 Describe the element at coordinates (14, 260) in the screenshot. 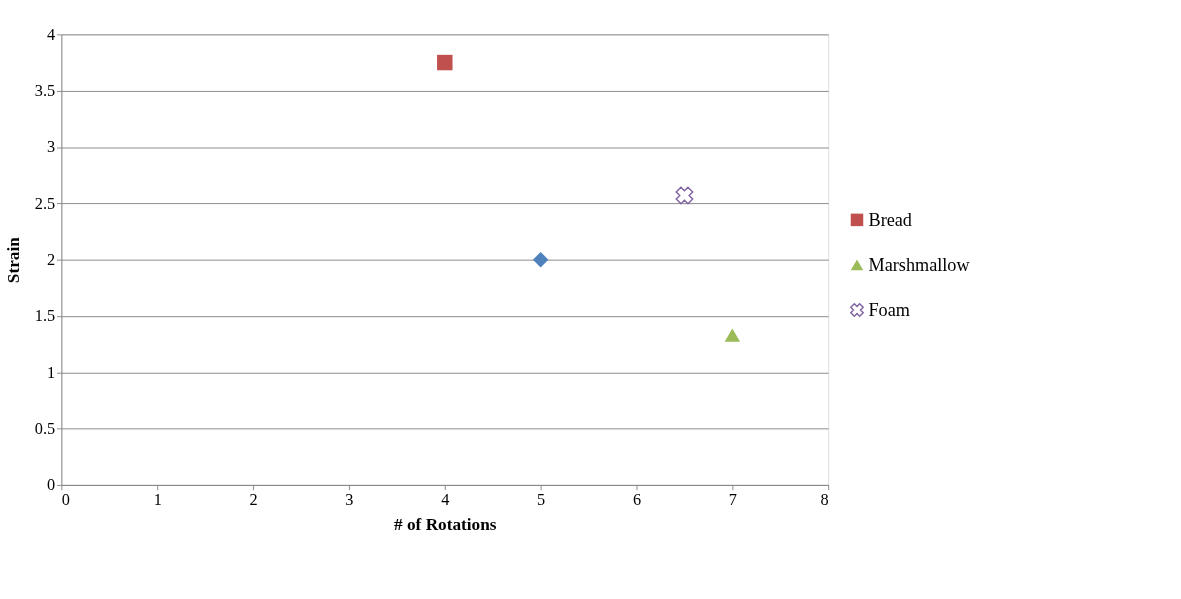

I see `y-axis-title: Strain` at that location.